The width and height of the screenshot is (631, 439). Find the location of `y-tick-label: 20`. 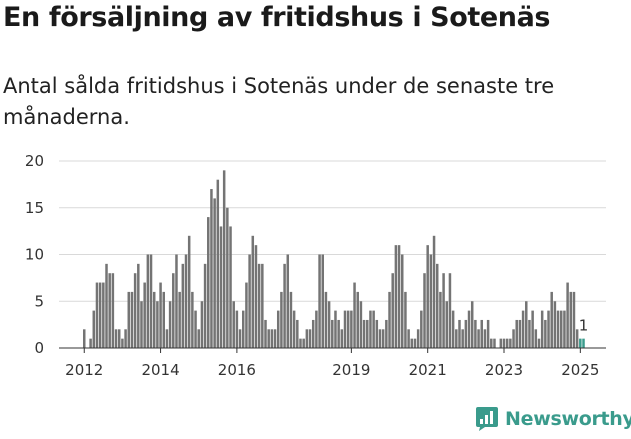

y-tick-label: 20 is located at coordinates (34, 161).